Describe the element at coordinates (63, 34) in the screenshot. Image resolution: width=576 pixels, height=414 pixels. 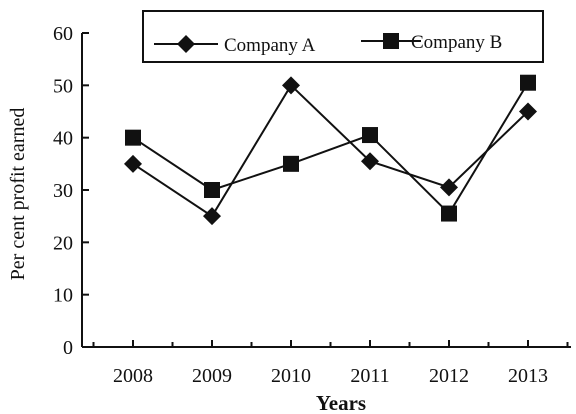
I see `y-tick-label: 60` at that location.